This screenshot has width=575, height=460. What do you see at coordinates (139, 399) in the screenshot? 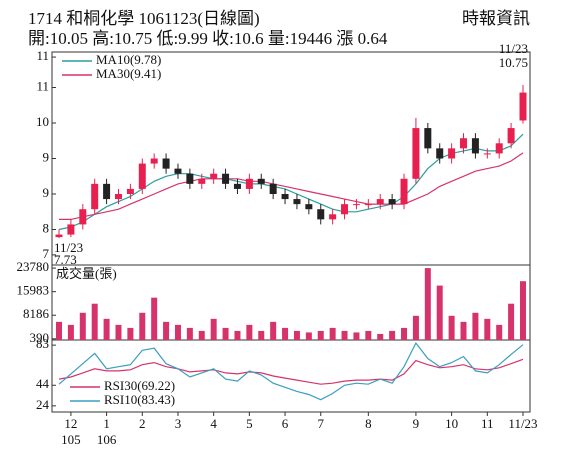
I see `legend-label: RSI10(83.43)` at bounding box center [139, 399].